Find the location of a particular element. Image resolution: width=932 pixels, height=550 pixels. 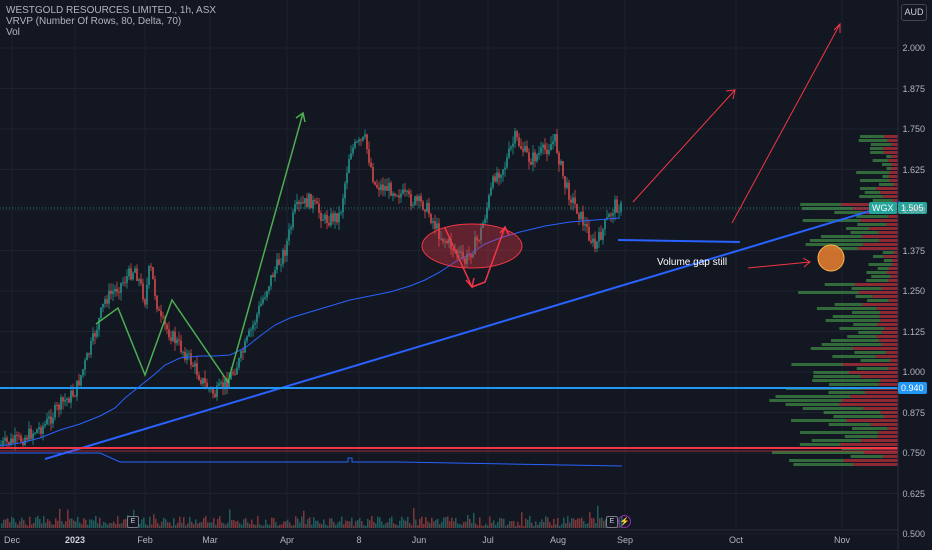

volume-indicator-label: Vol is located at coordinates (13, 32).